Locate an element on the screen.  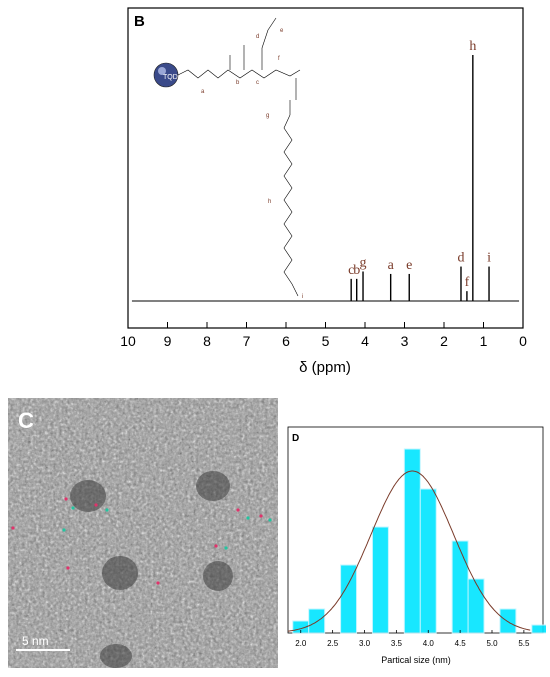
nanoparticles is located at coordinates (151, 569).